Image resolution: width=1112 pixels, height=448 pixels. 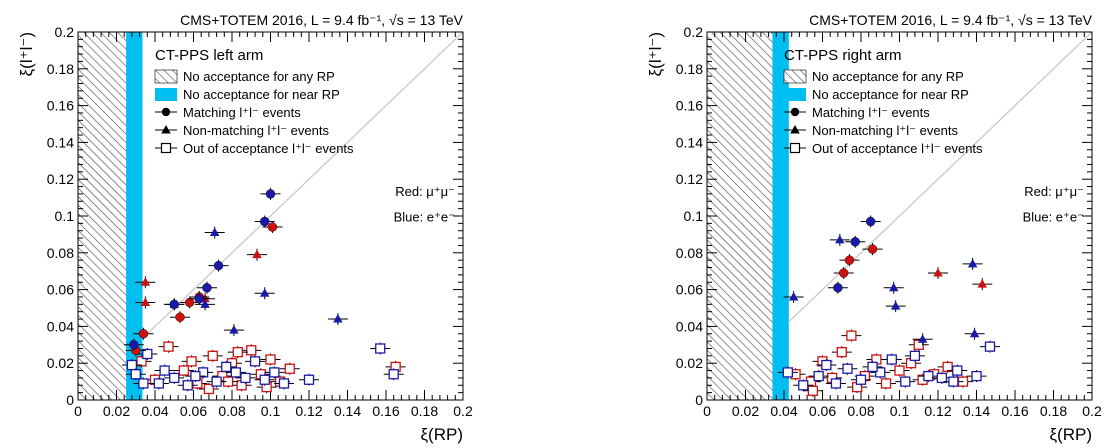 I want to click on legend-circle-label: Matching l⁺l⁻ events, so click(x=871, y=112).